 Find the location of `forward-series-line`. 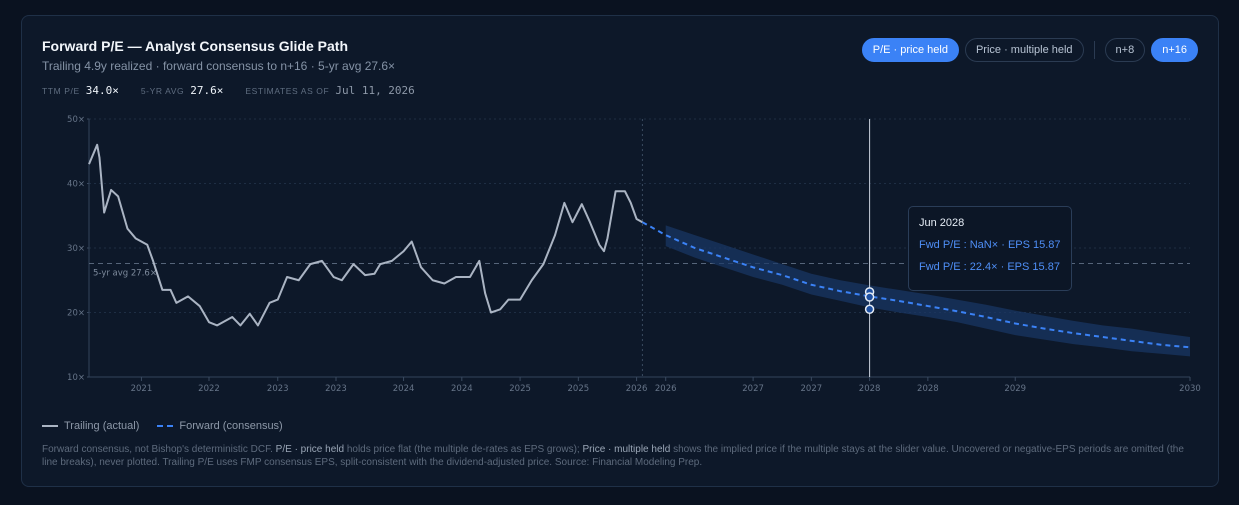

forward-series-line is located at coordinates (916, 285).